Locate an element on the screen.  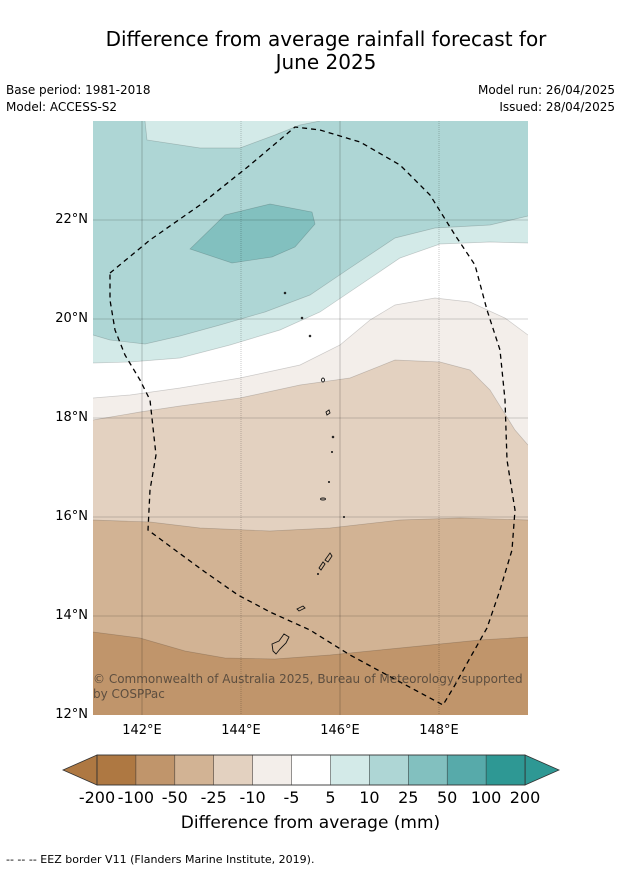
colorbar-tick-label: -200 is located at coordinates (97, 797).